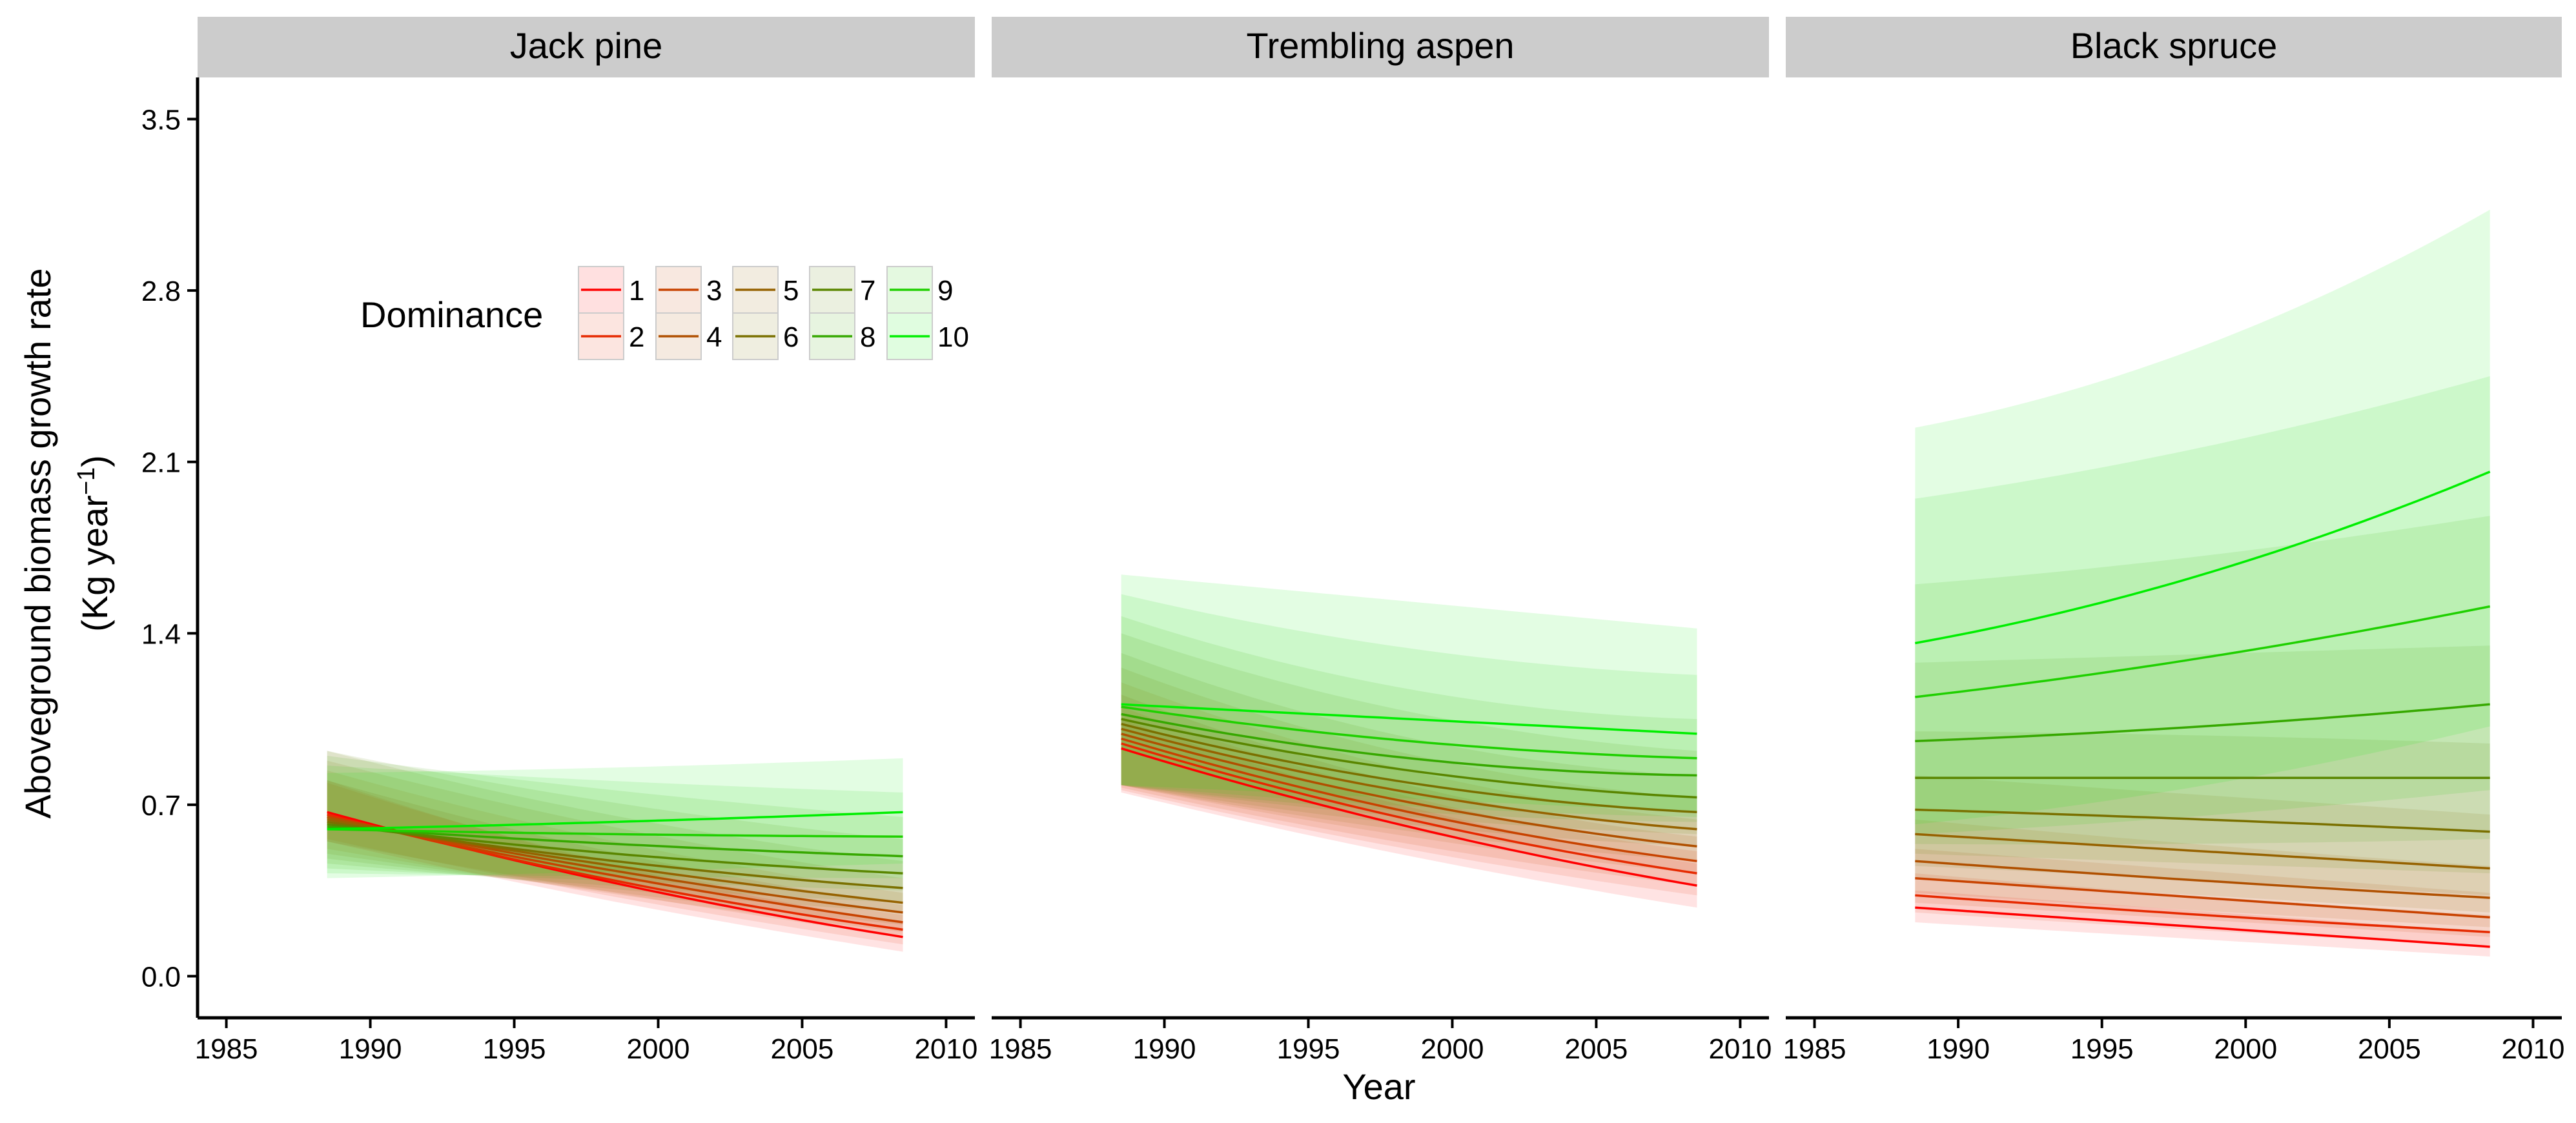  Describe the element at coordinates (945, 291) in the screenshot. I see `legend-label: 9` at that location.